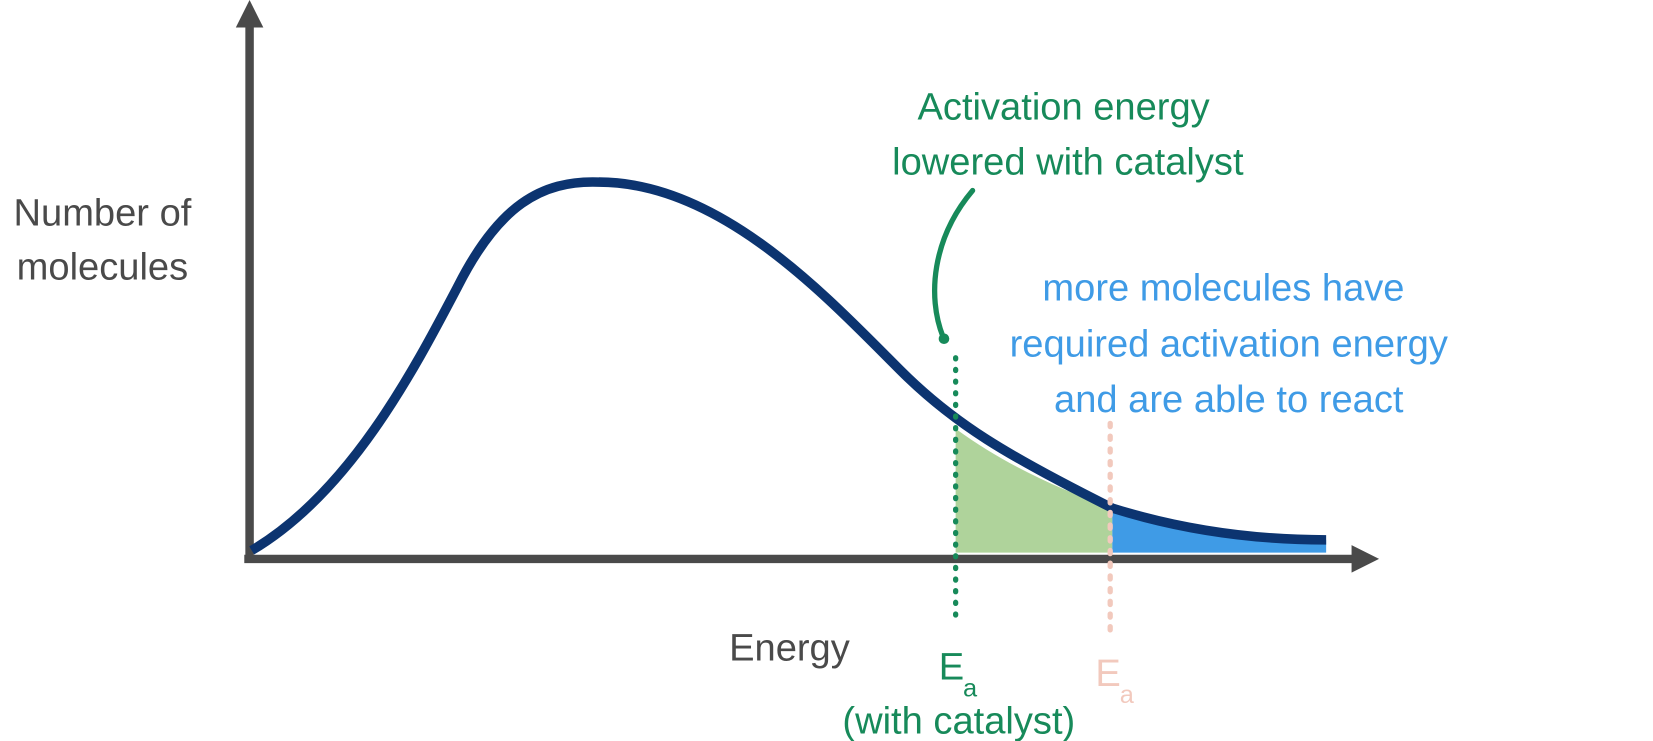  What do you see at coordinates (1229, 400) in the screenshot?
I see `area-note: and are able to react` at bounding box center [1229, 400].